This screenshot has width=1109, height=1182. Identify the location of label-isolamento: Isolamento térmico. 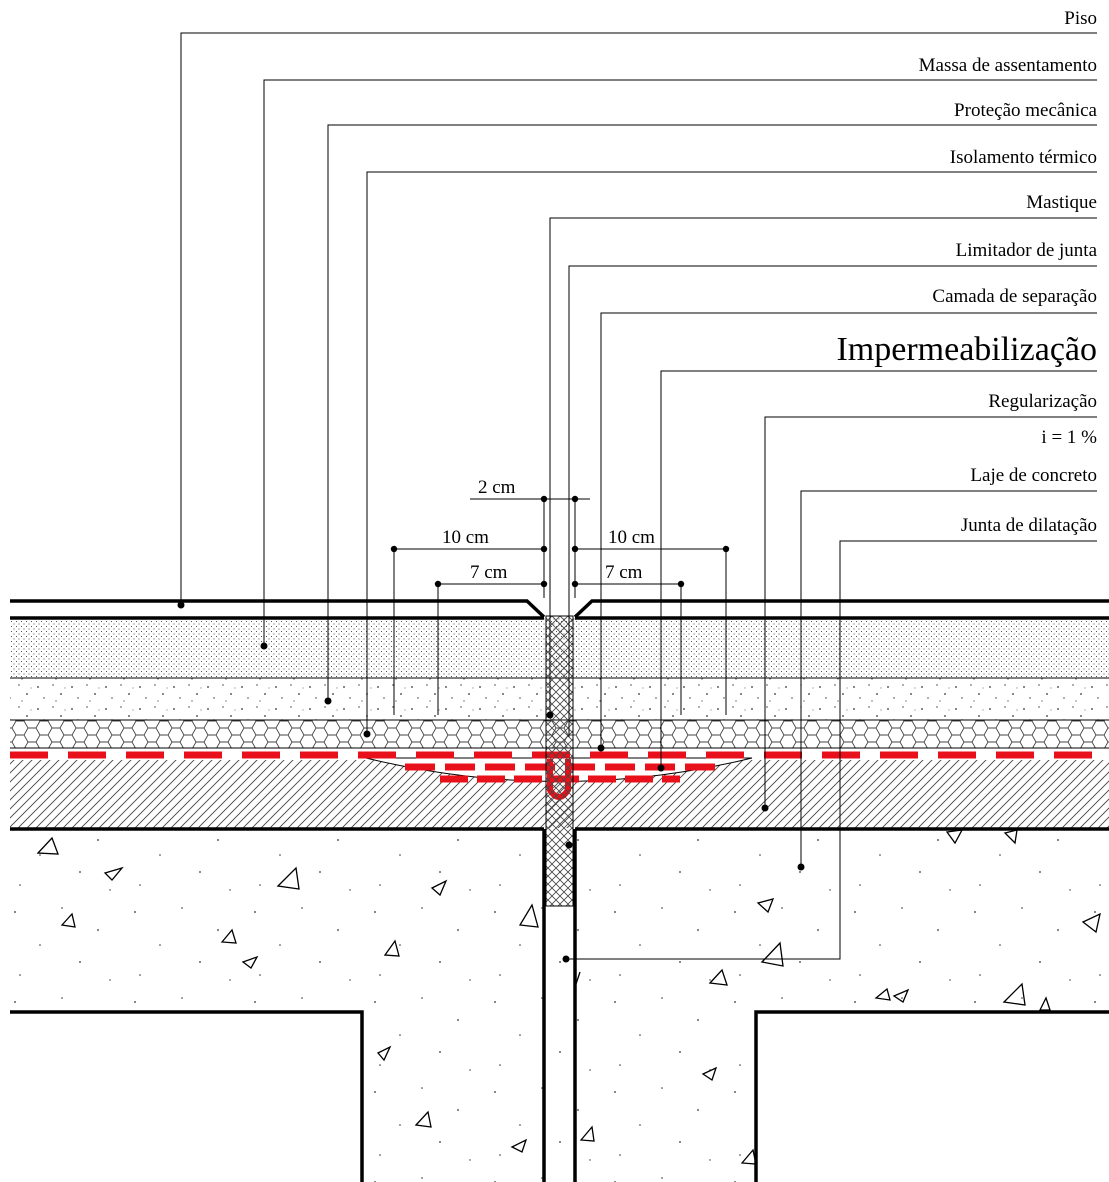
(1023, 157).